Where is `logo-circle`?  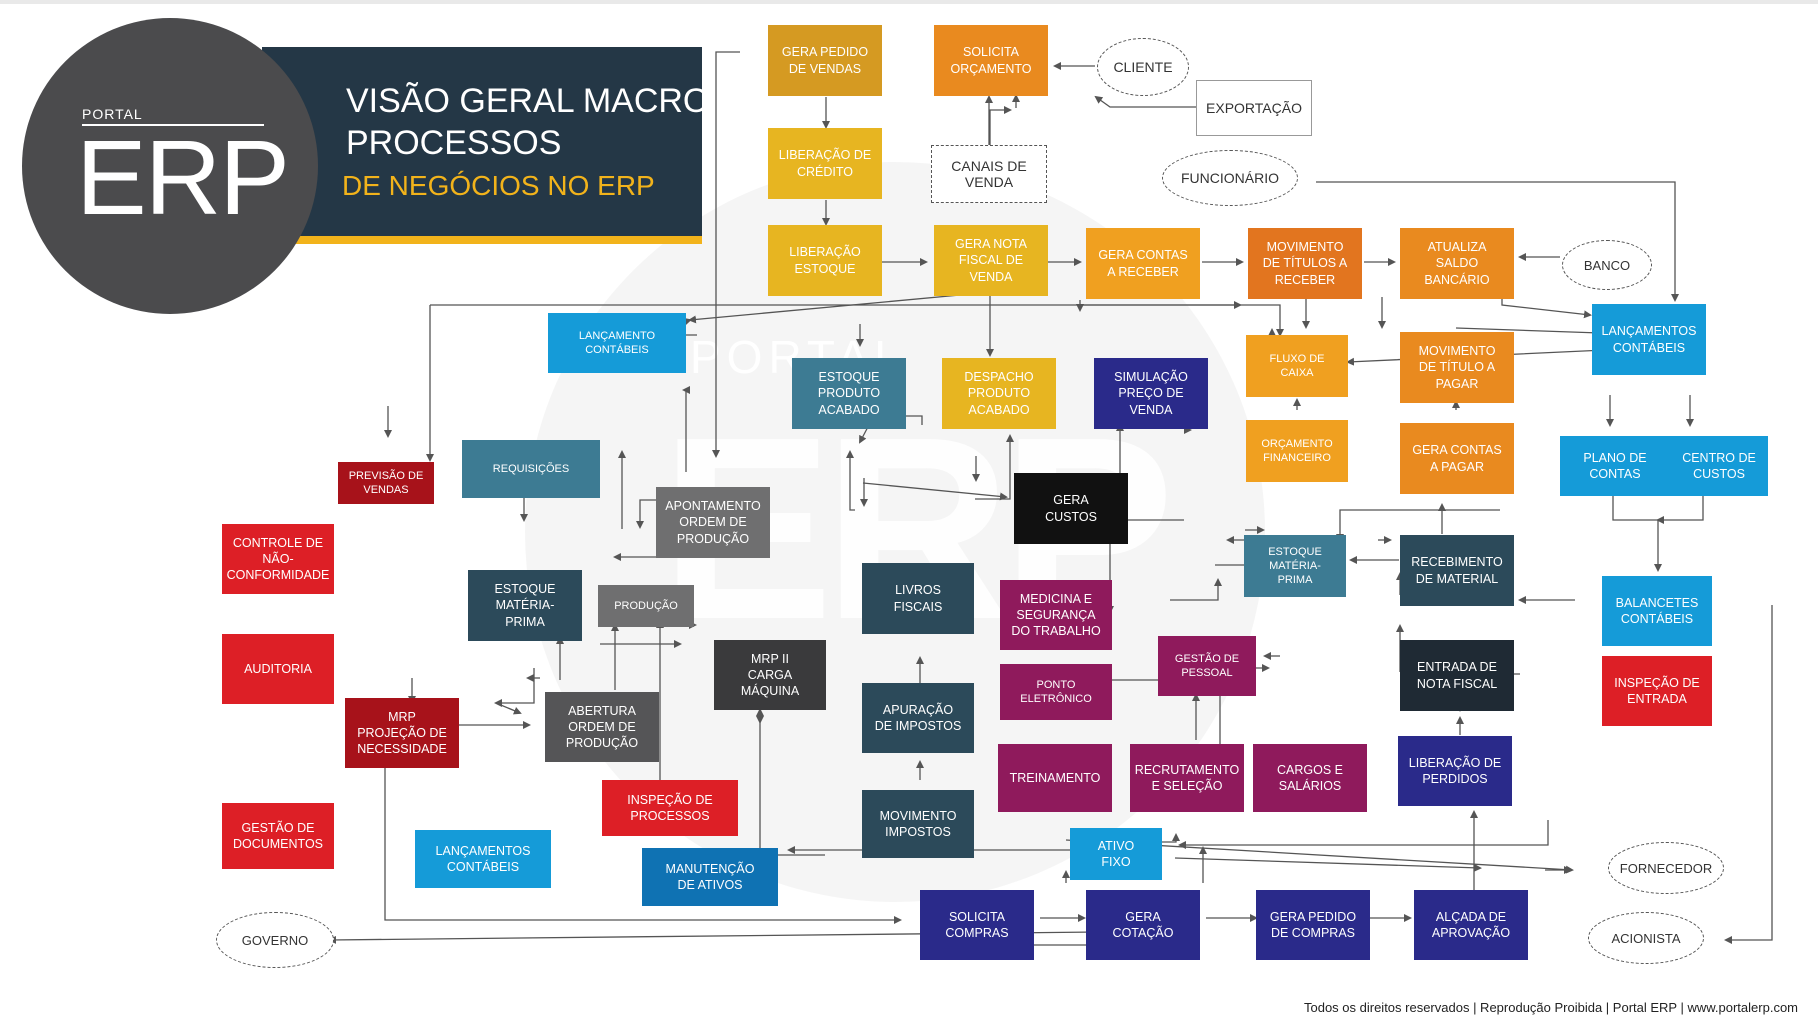
logo-circle is located at coordinates (170, 166).